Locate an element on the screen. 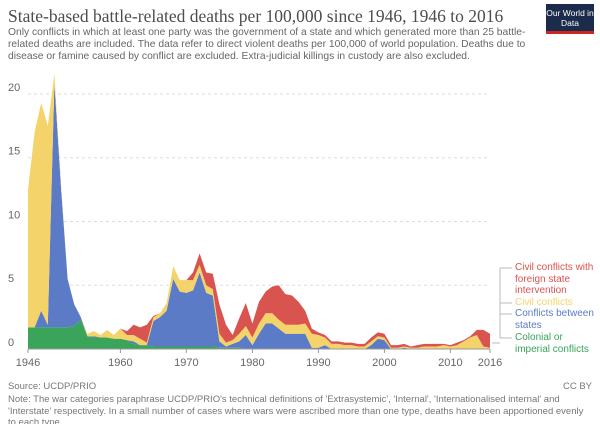 The height and width of the screenshot is (424, 600). y-tick-label: 20 is located at coordinates (14, 88).